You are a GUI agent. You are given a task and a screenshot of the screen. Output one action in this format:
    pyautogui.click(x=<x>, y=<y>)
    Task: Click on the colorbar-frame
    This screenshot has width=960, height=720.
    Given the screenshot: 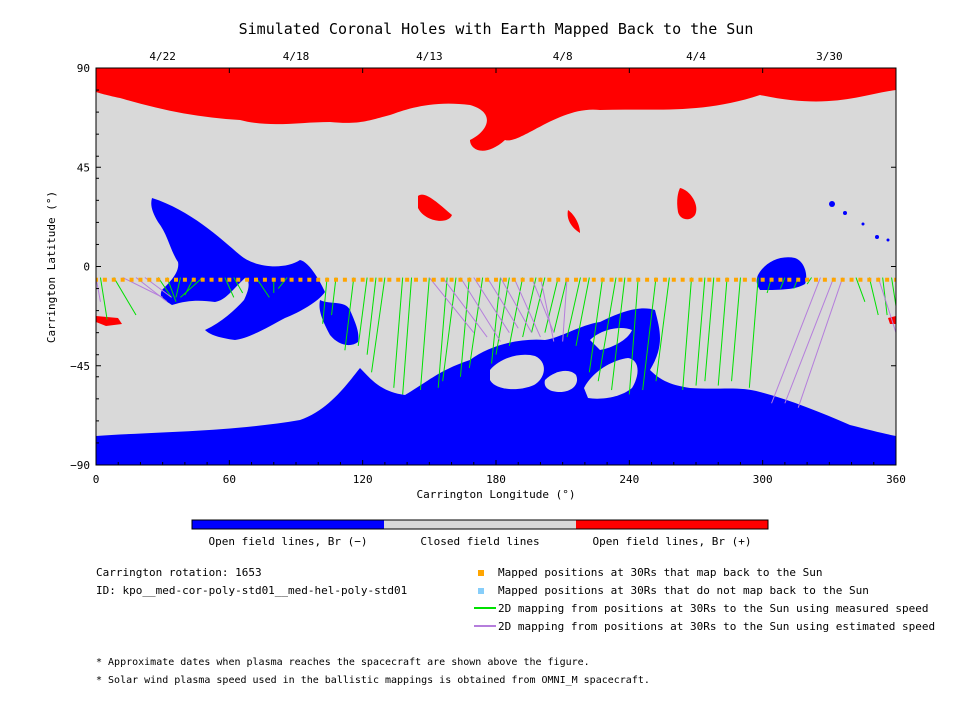 What is the action you would take?
    pyautogui.click(x=480, y=524)
    